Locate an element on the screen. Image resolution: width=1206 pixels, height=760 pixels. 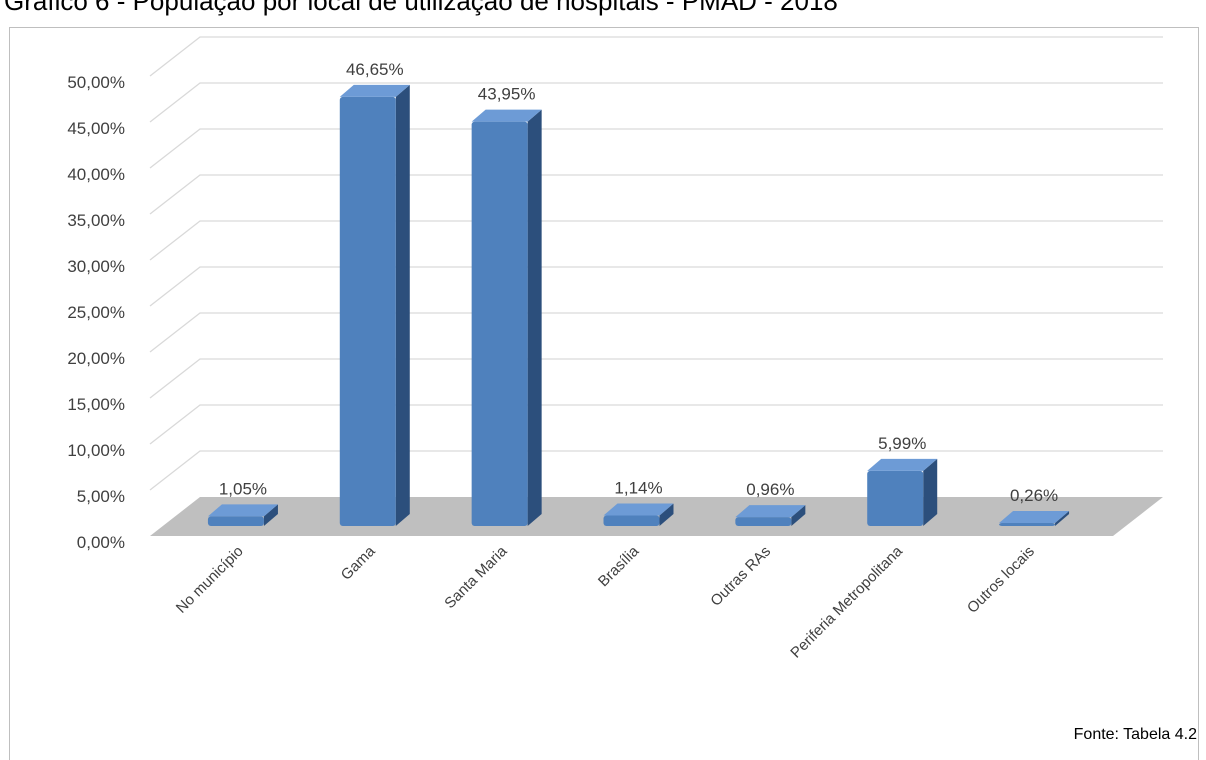
y-tick-label: 35,00% is located at coordinates (96, 220).